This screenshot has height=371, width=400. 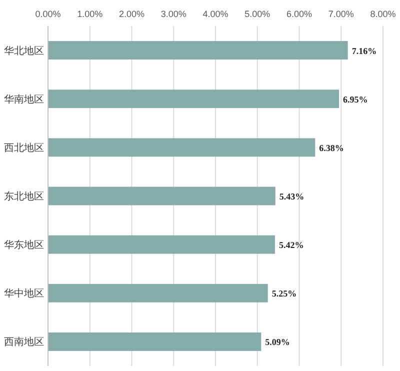 I want to click on y-tick-label: 华中地区, so click(x=24, y=294).